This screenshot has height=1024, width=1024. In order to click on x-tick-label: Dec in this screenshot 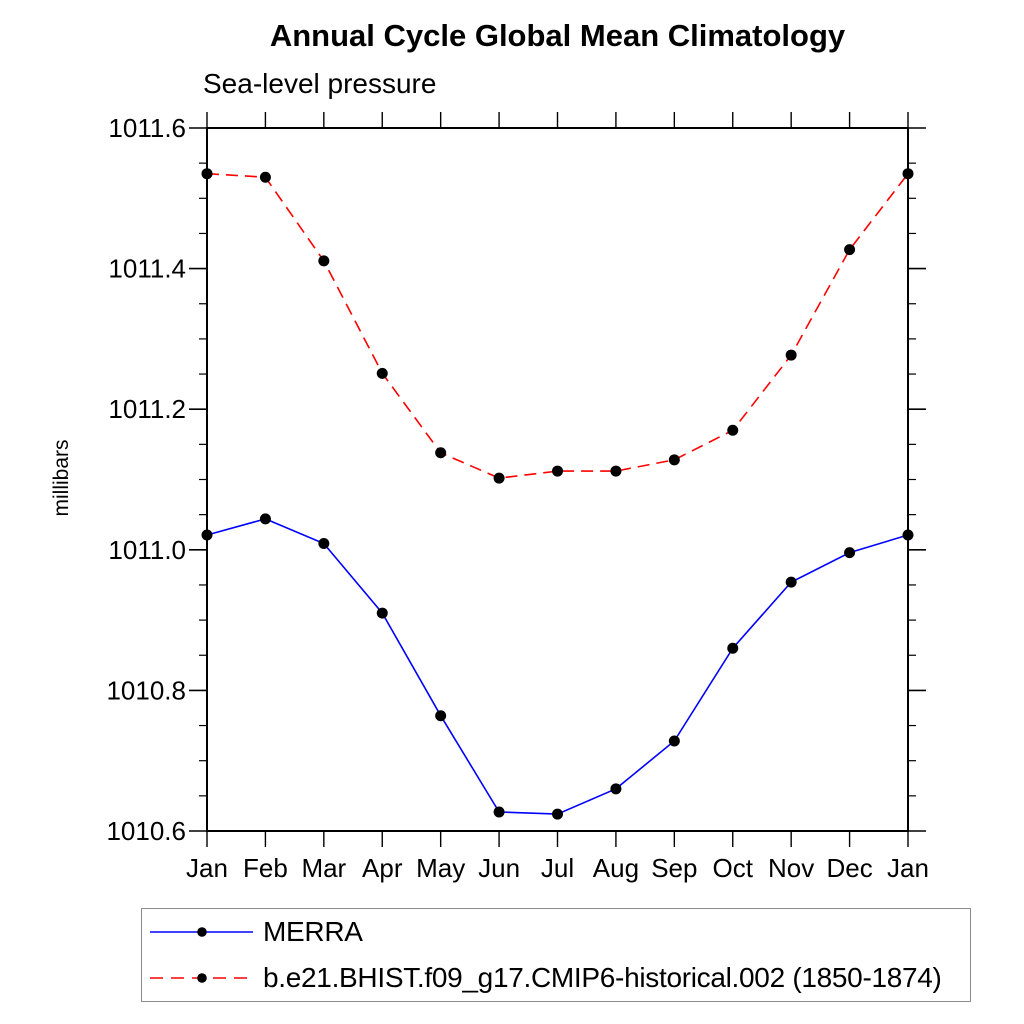, I will do `click(849, 868)`.